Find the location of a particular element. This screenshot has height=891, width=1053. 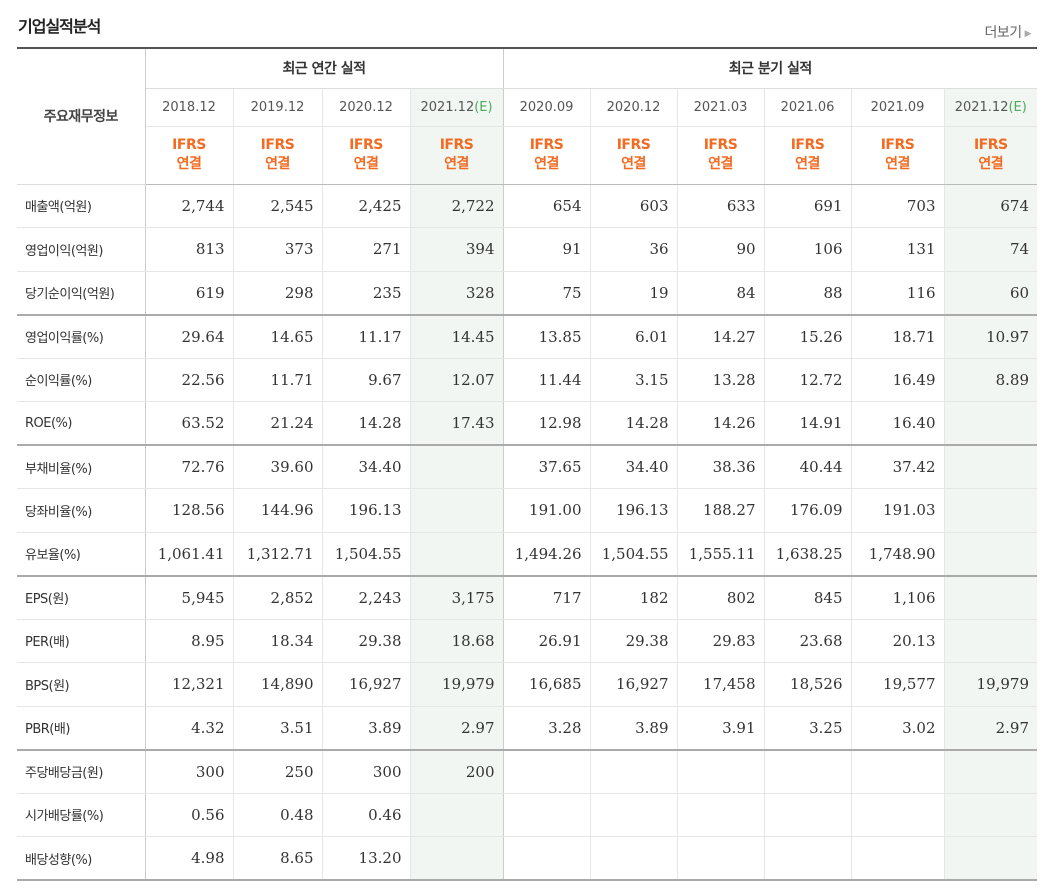

table-cell: 13.28 is located at coordinates (721, 380).